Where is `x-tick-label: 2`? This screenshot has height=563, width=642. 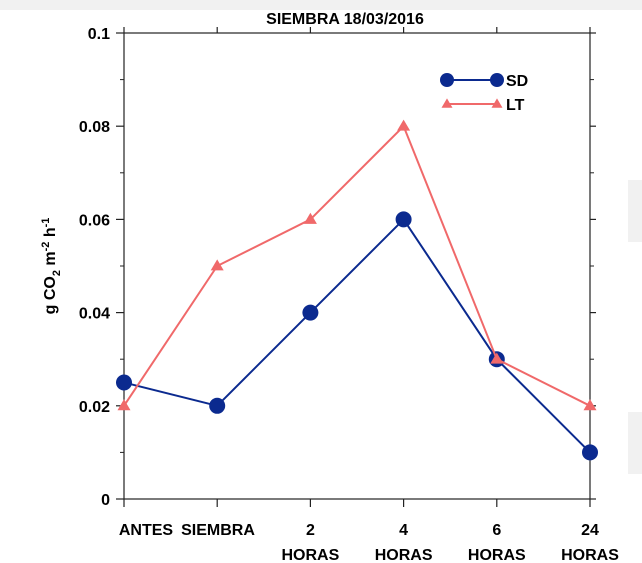
x-tick-label: 2 is located at coordinates (310, 530).